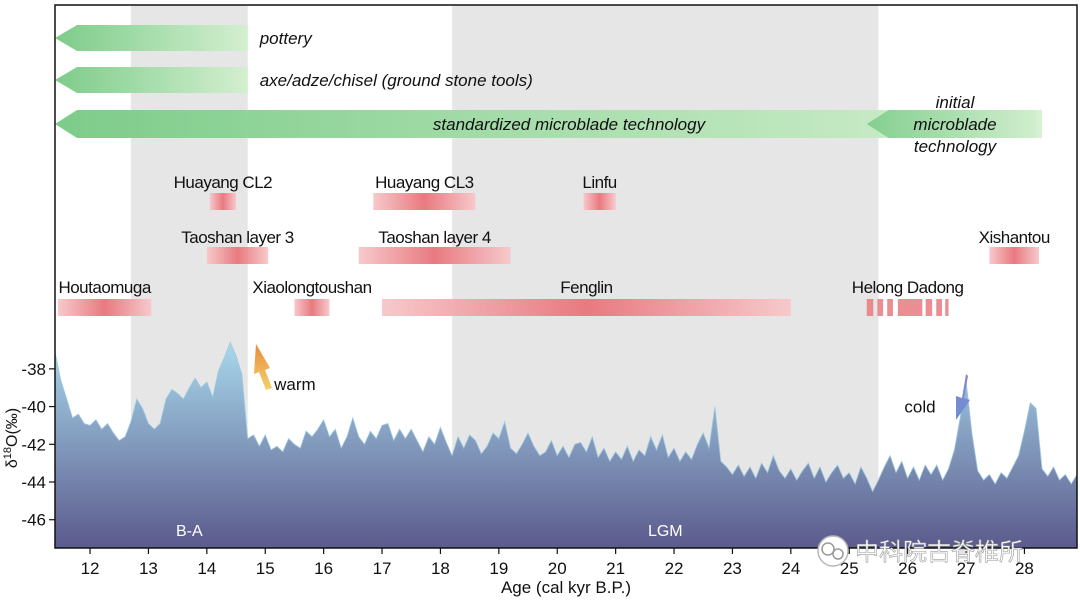  I want to click on tech-band-label-line: technology, so click(956, 146).